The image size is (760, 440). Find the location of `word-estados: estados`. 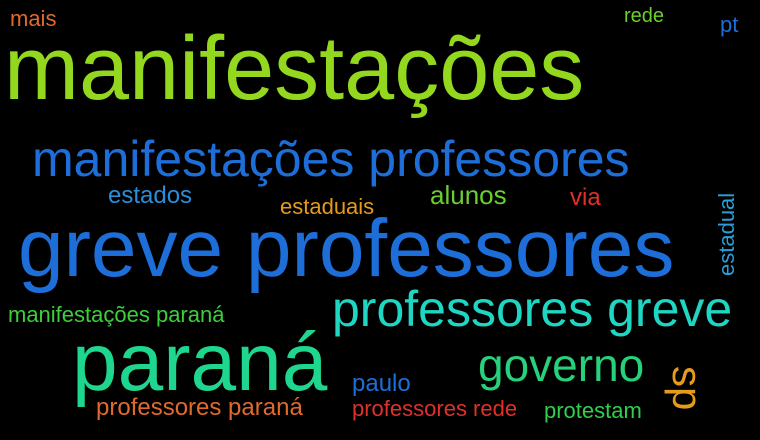

word-estados: estados is located at coordinates (150, 195).